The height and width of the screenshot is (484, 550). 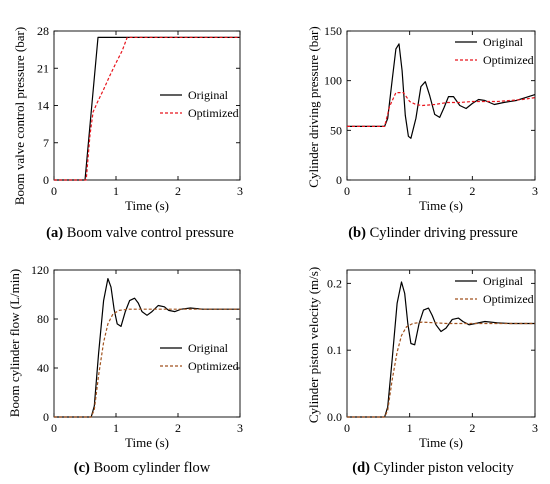 What do you see at coordinates (54, 233) in the screenshot?
I see `panel-letter: (a)` at bounding box center [54, 233].